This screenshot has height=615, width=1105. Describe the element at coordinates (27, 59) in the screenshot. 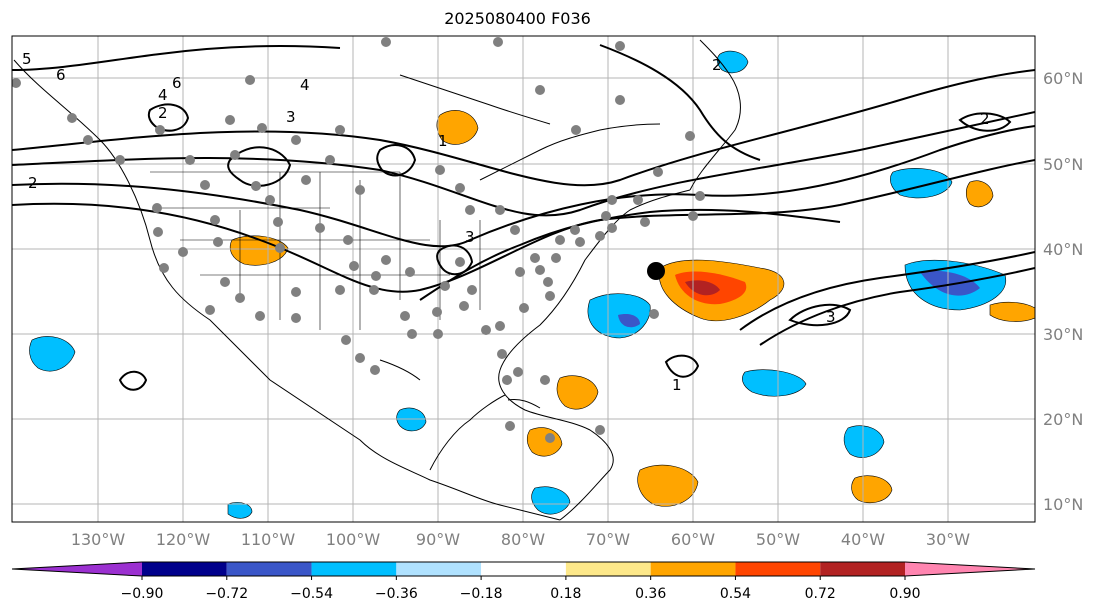

I see `contour-label: 5` at that location.